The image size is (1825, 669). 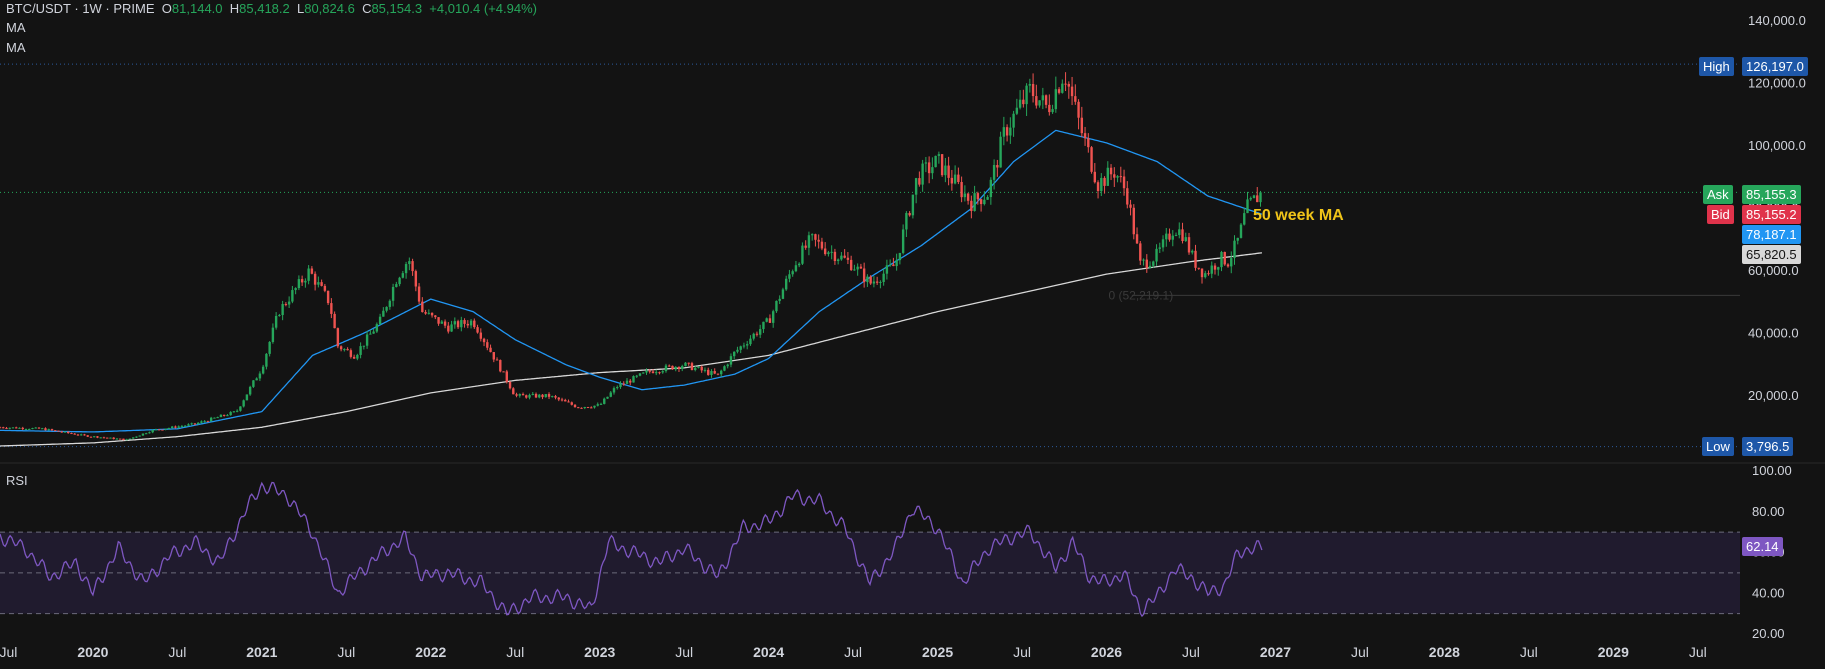 What do you see at coordinates (166, 8) in the screenshot?
I see `open-label: O` at bounding box center [166, 8].